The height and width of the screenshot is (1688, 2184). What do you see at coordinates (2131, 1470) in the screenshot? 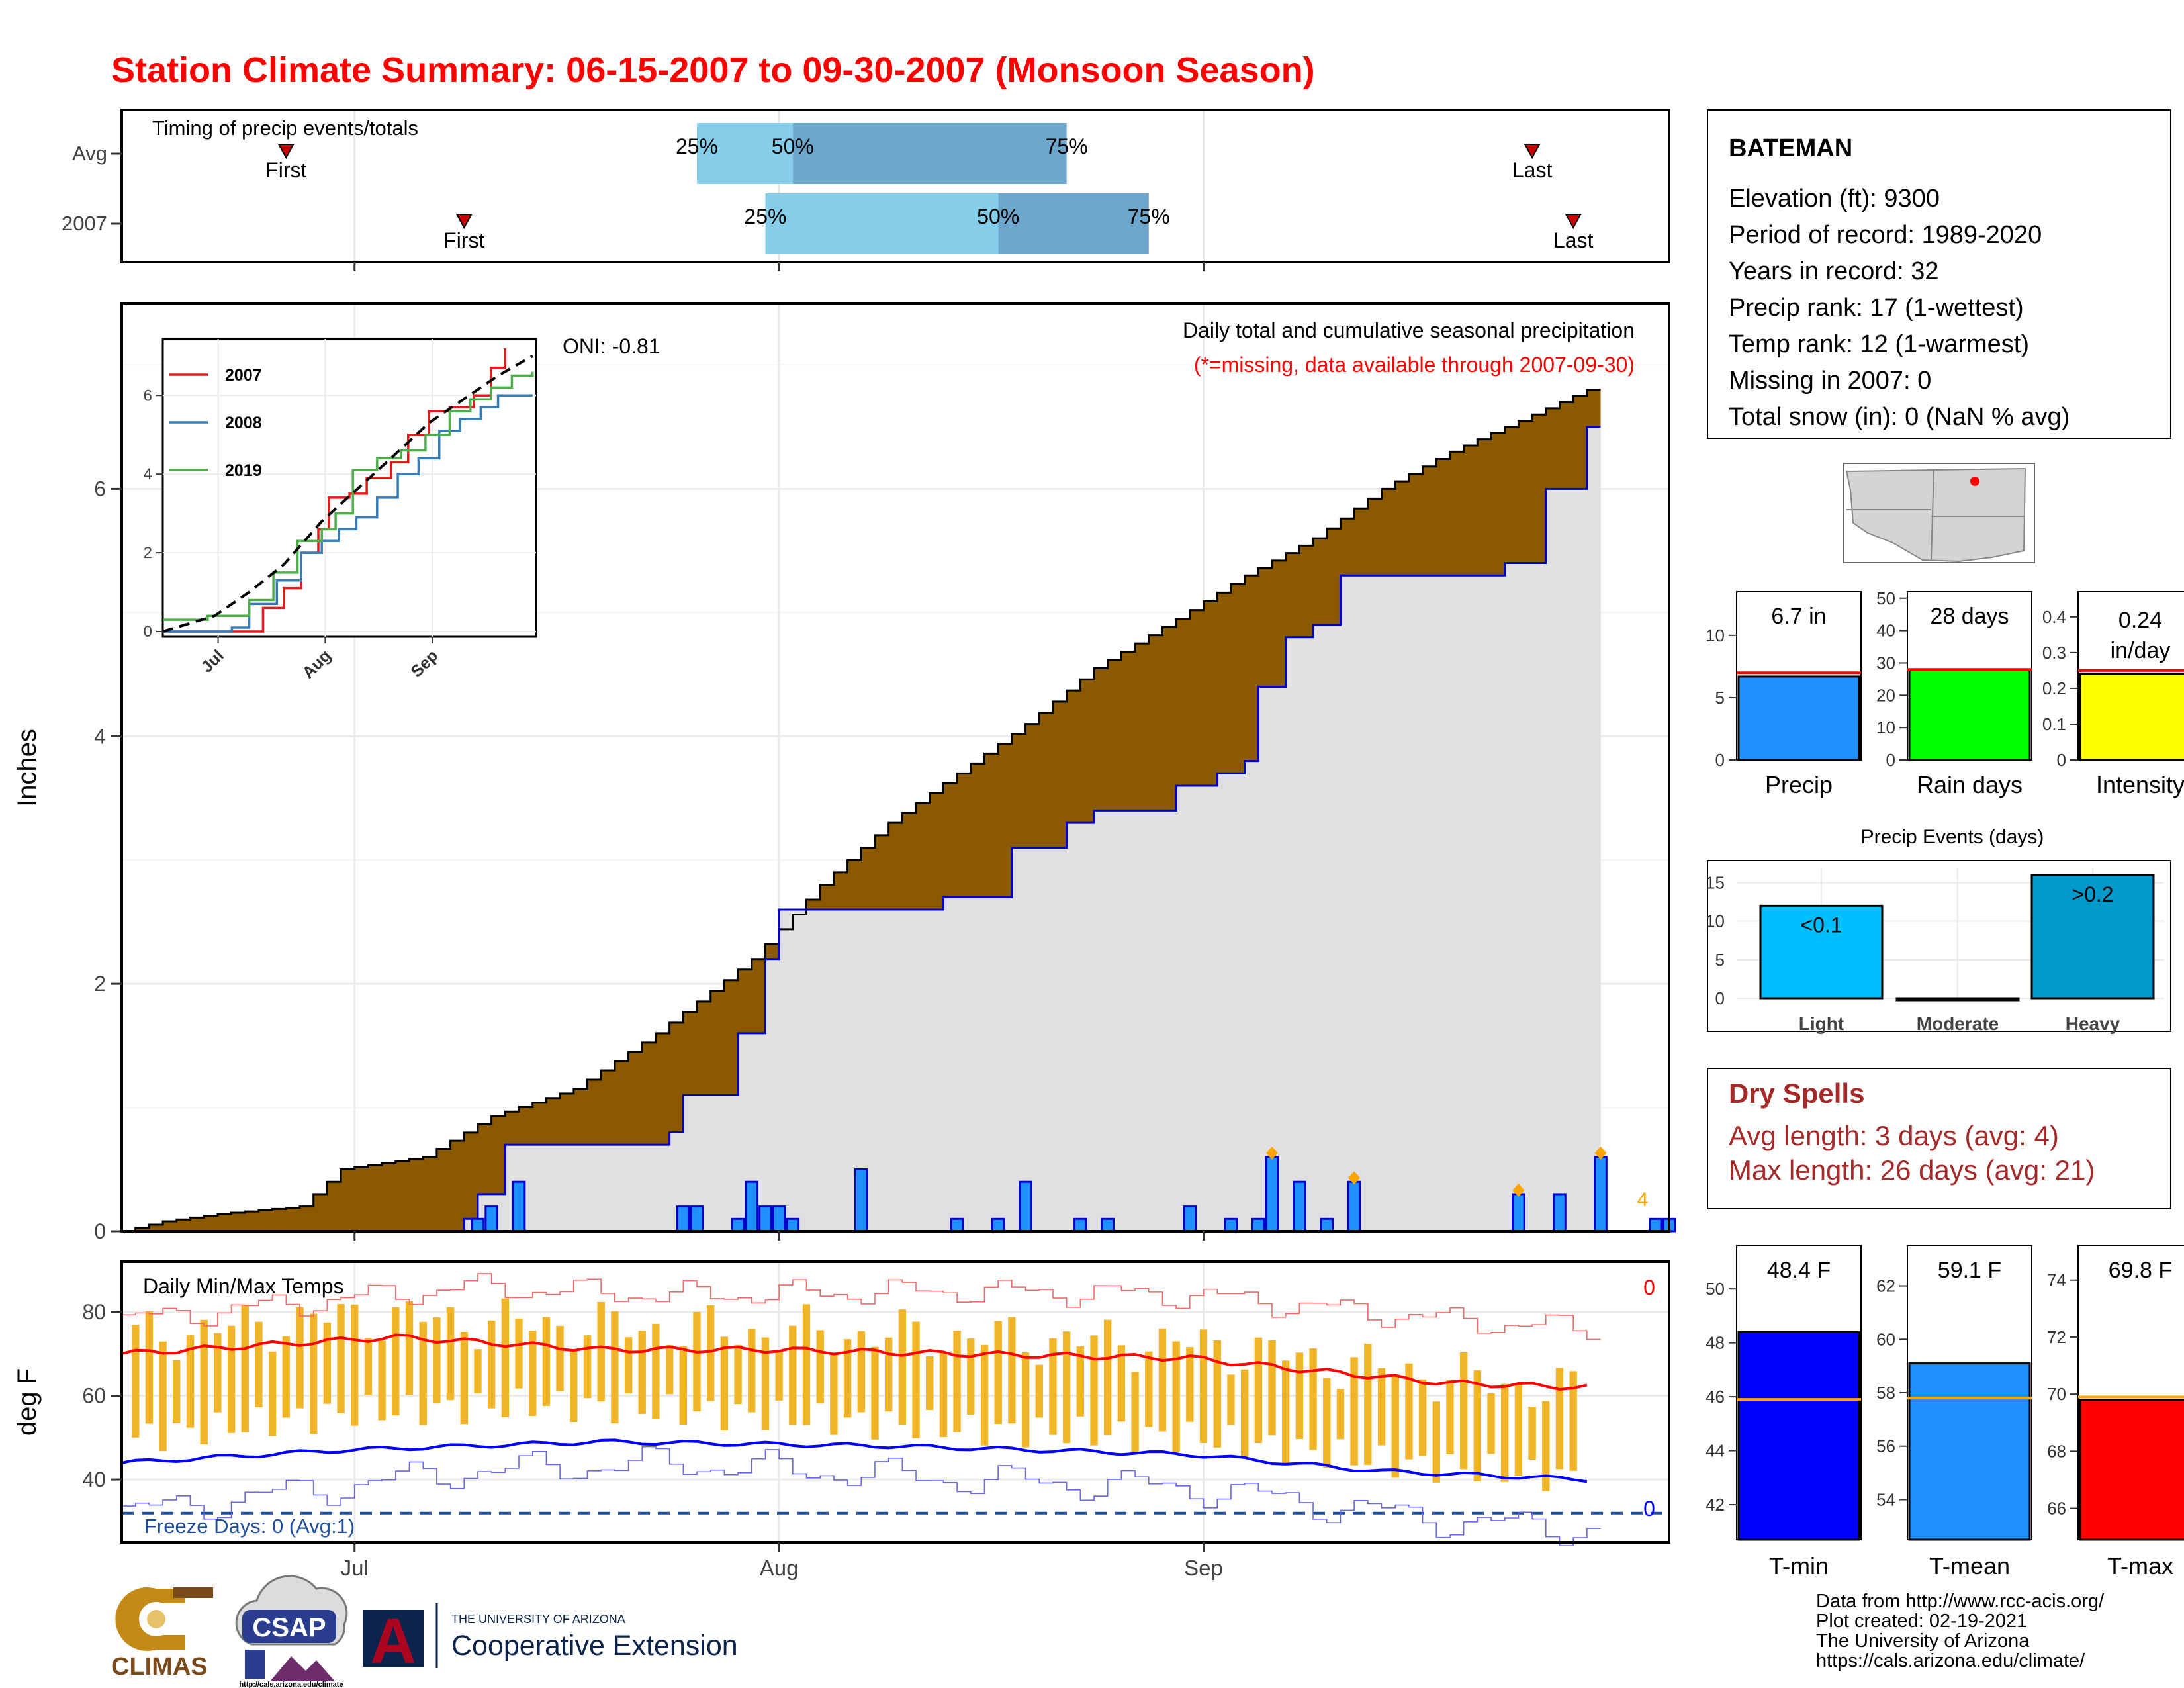
I see `mini-bar-t-max` at bounding box center [2131, 1470].